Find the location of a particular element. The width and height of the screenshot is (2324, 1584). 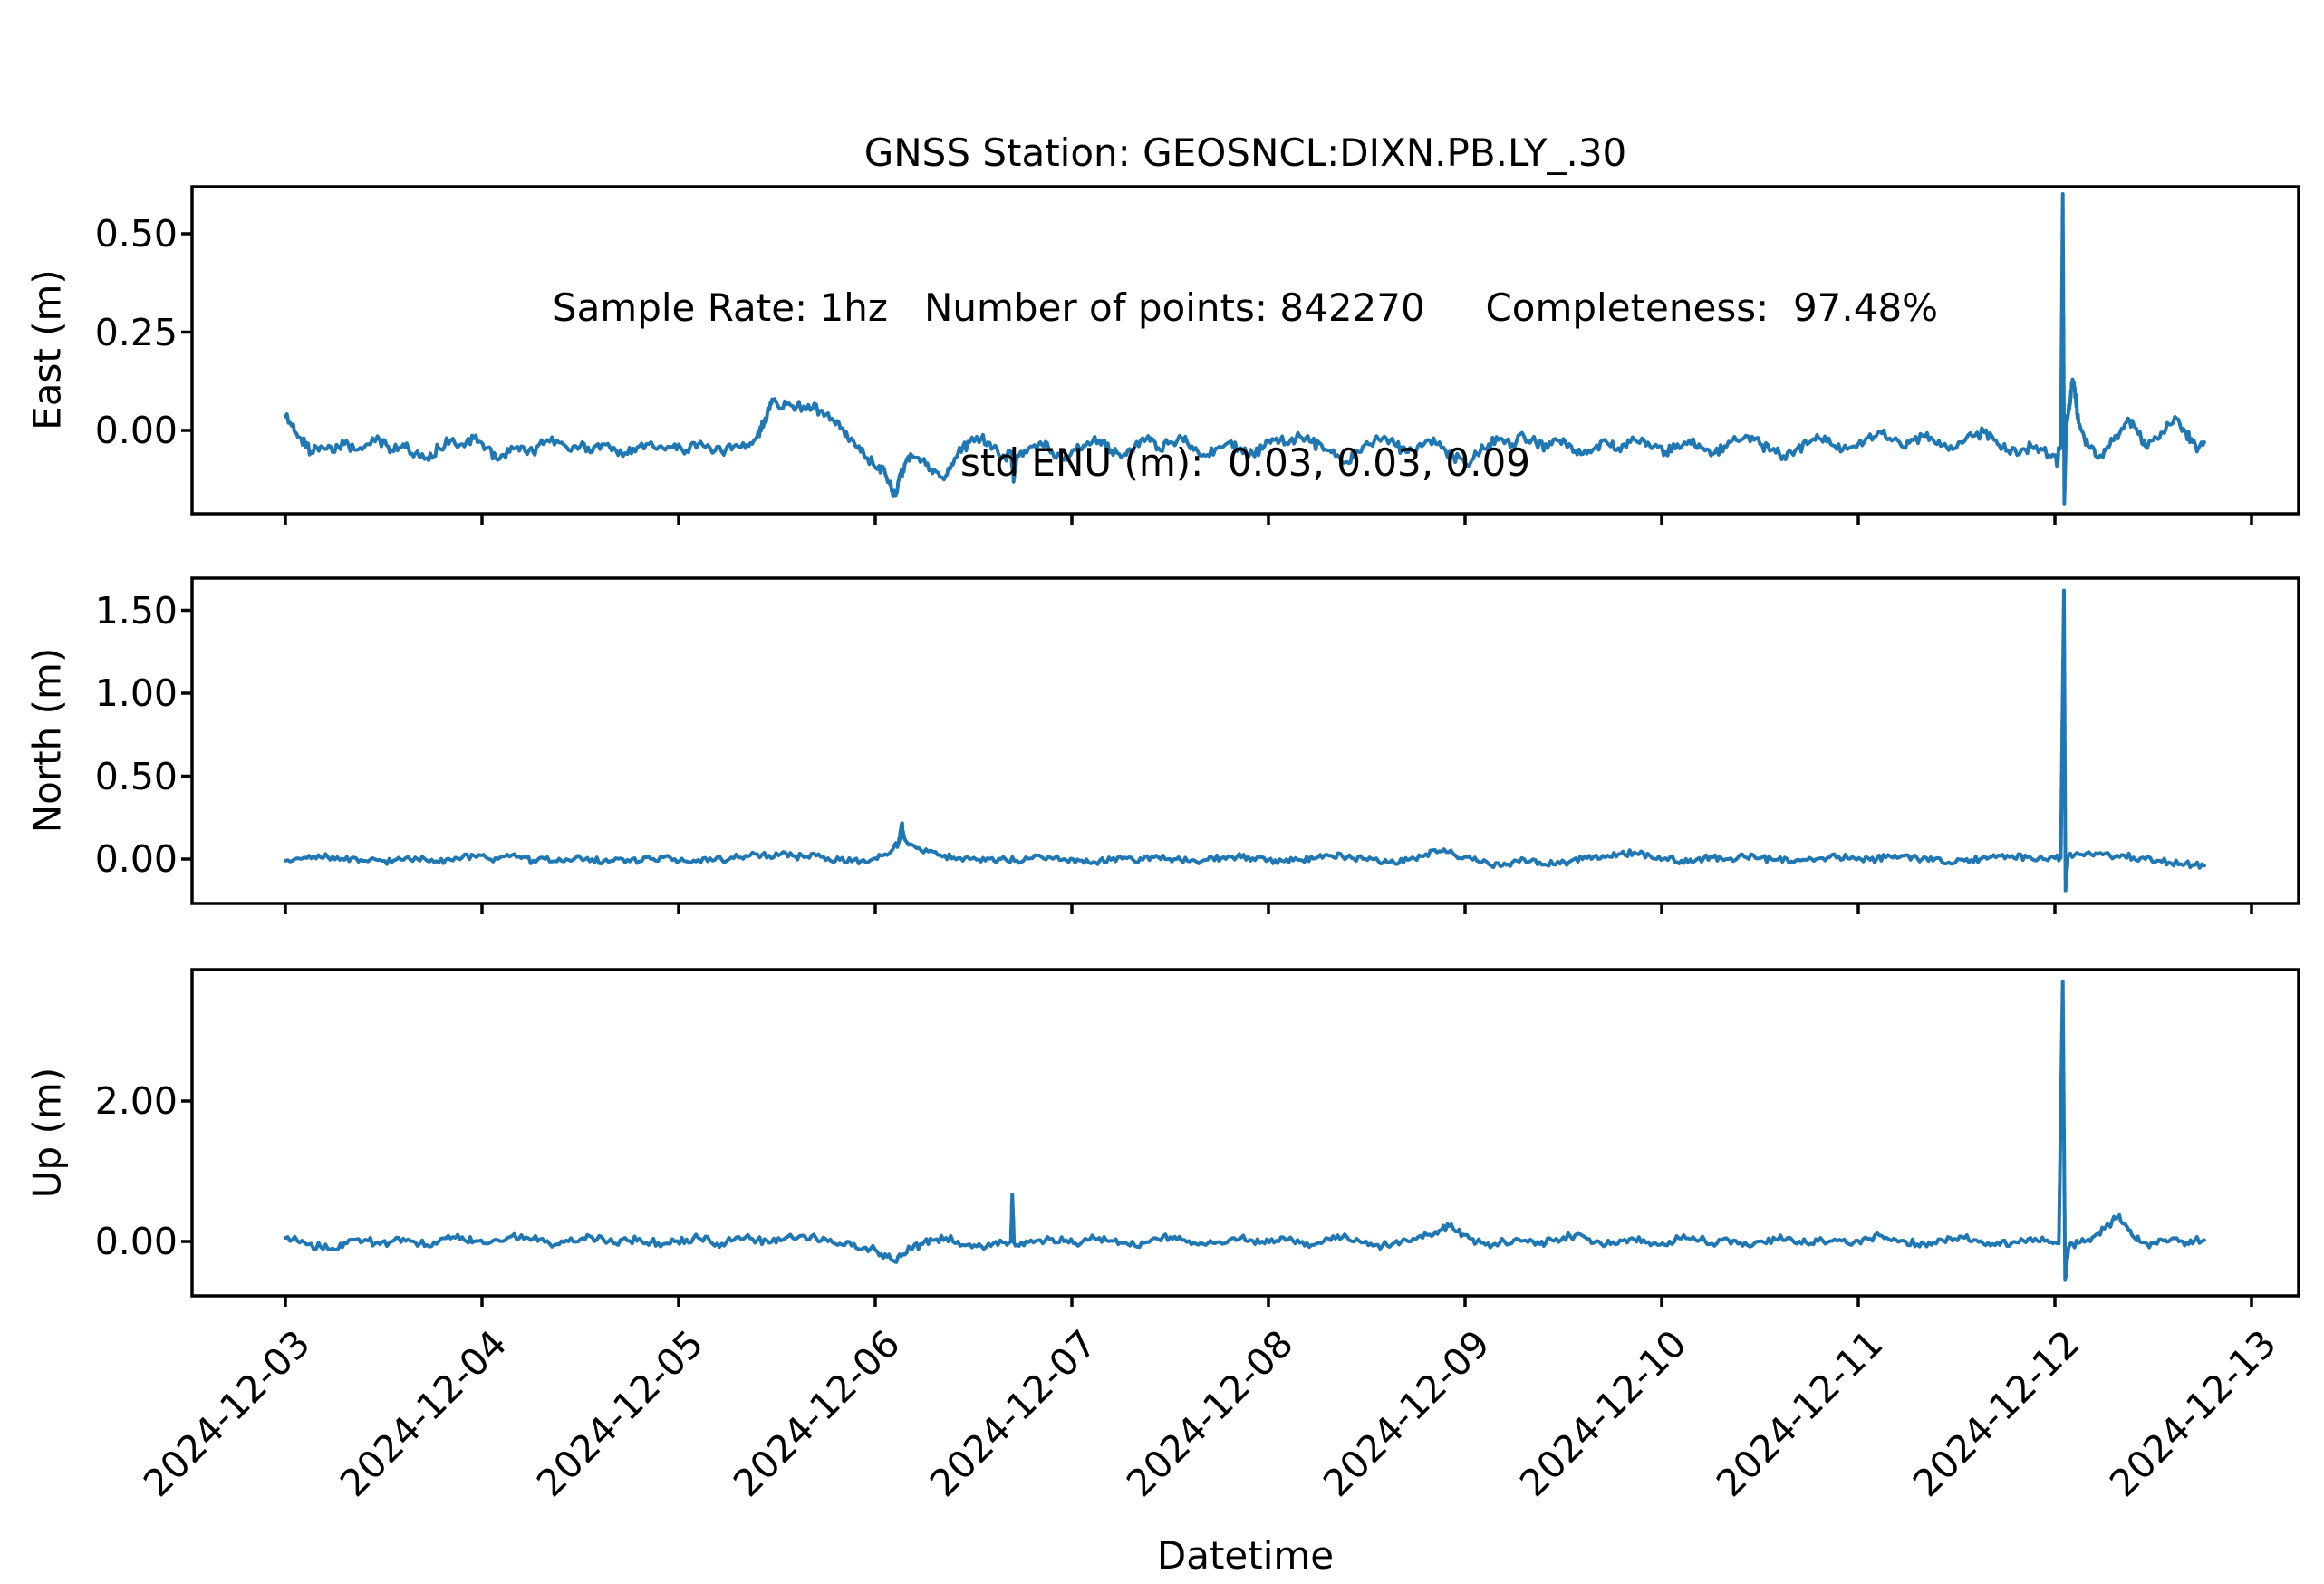

north-ytick-label: 0.00 is located at coordinates (136, 859).